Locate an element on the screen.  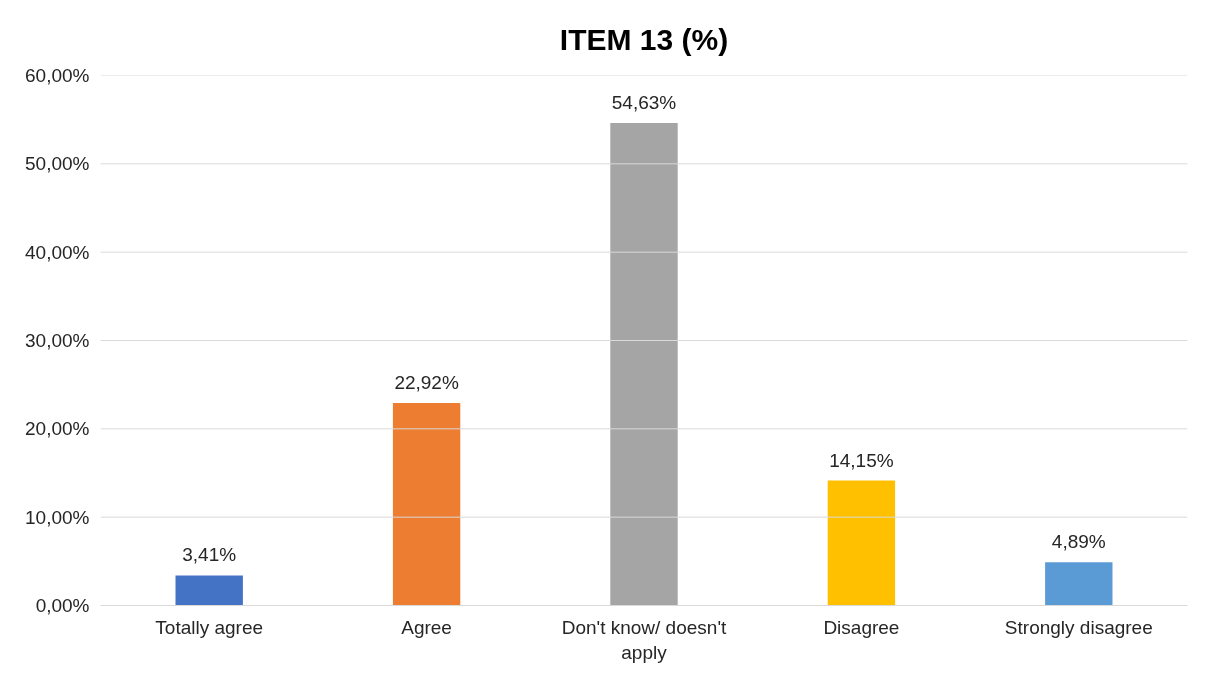
data-label: 3,41% is located at coordinates (209, 555).